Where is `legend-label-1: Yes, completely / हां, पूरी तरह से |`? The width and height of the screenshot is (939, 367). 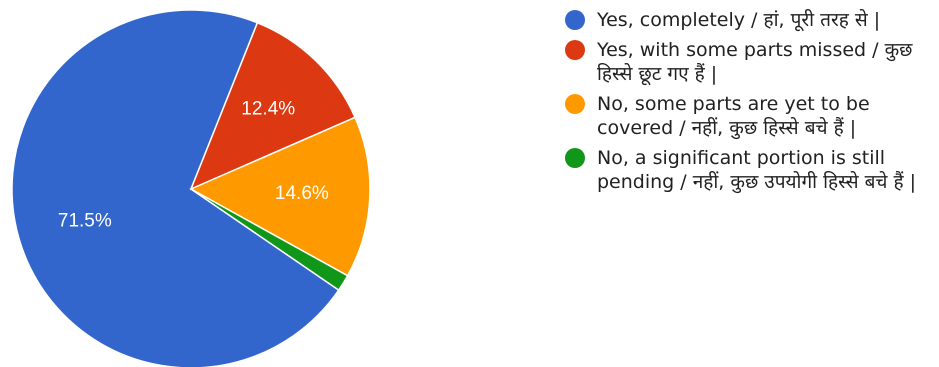
legend-label-1: Yes, completely / हां, पूरी तरह से | is located at coordinates (739, 20).